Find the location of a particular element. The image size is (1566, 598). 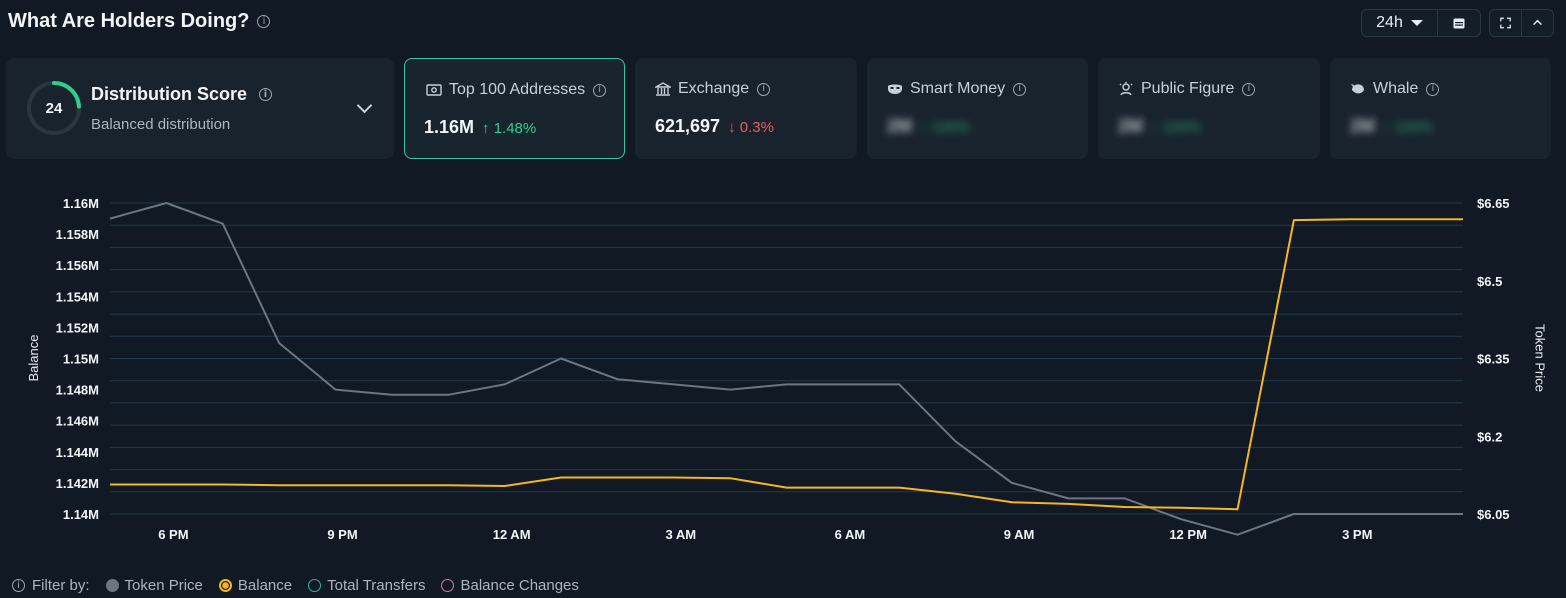

money-icon is located at coordinates (434, 90).